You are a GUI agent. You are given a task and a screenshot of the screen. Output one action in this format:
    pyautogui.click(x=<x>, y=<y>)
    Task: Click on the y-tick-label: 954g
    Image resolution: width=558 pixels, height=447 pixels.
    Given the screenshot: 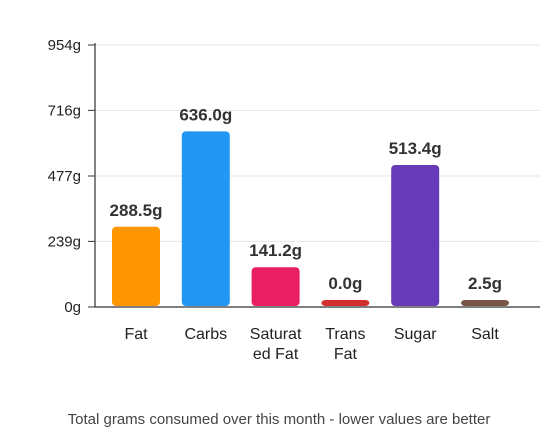 What is the action you would take?
    pyautogui.click(x=64, y=45)
    